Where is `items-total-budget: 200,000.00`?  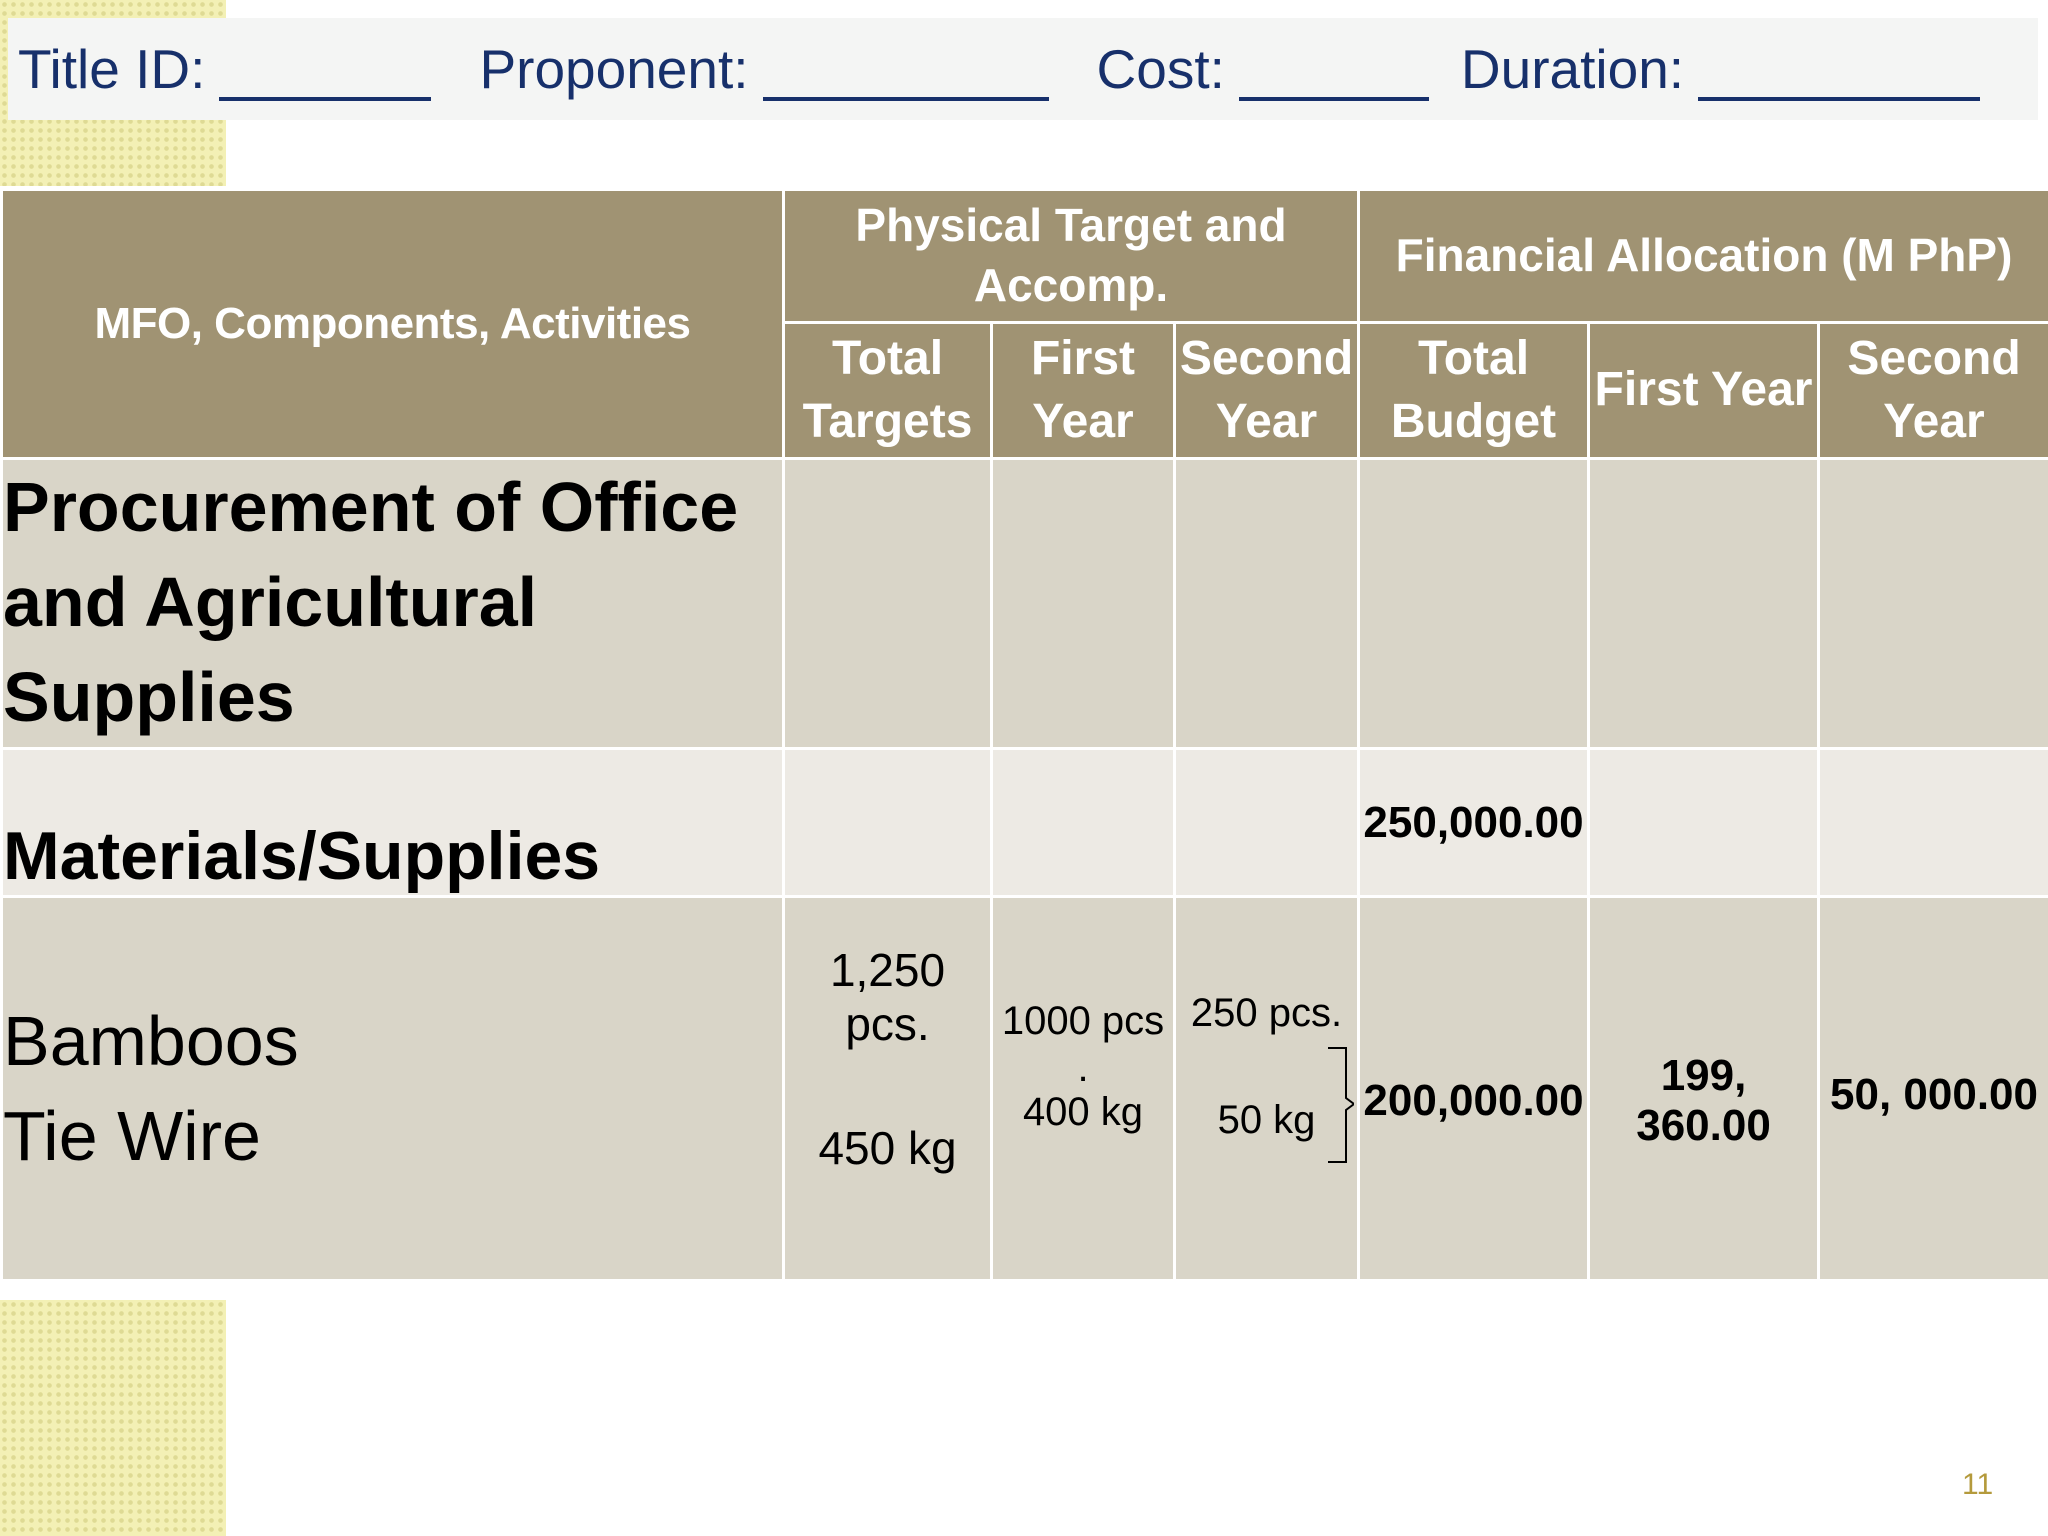
items-total-budget: 200,000.00 is located at coordinates (1474, 1088).